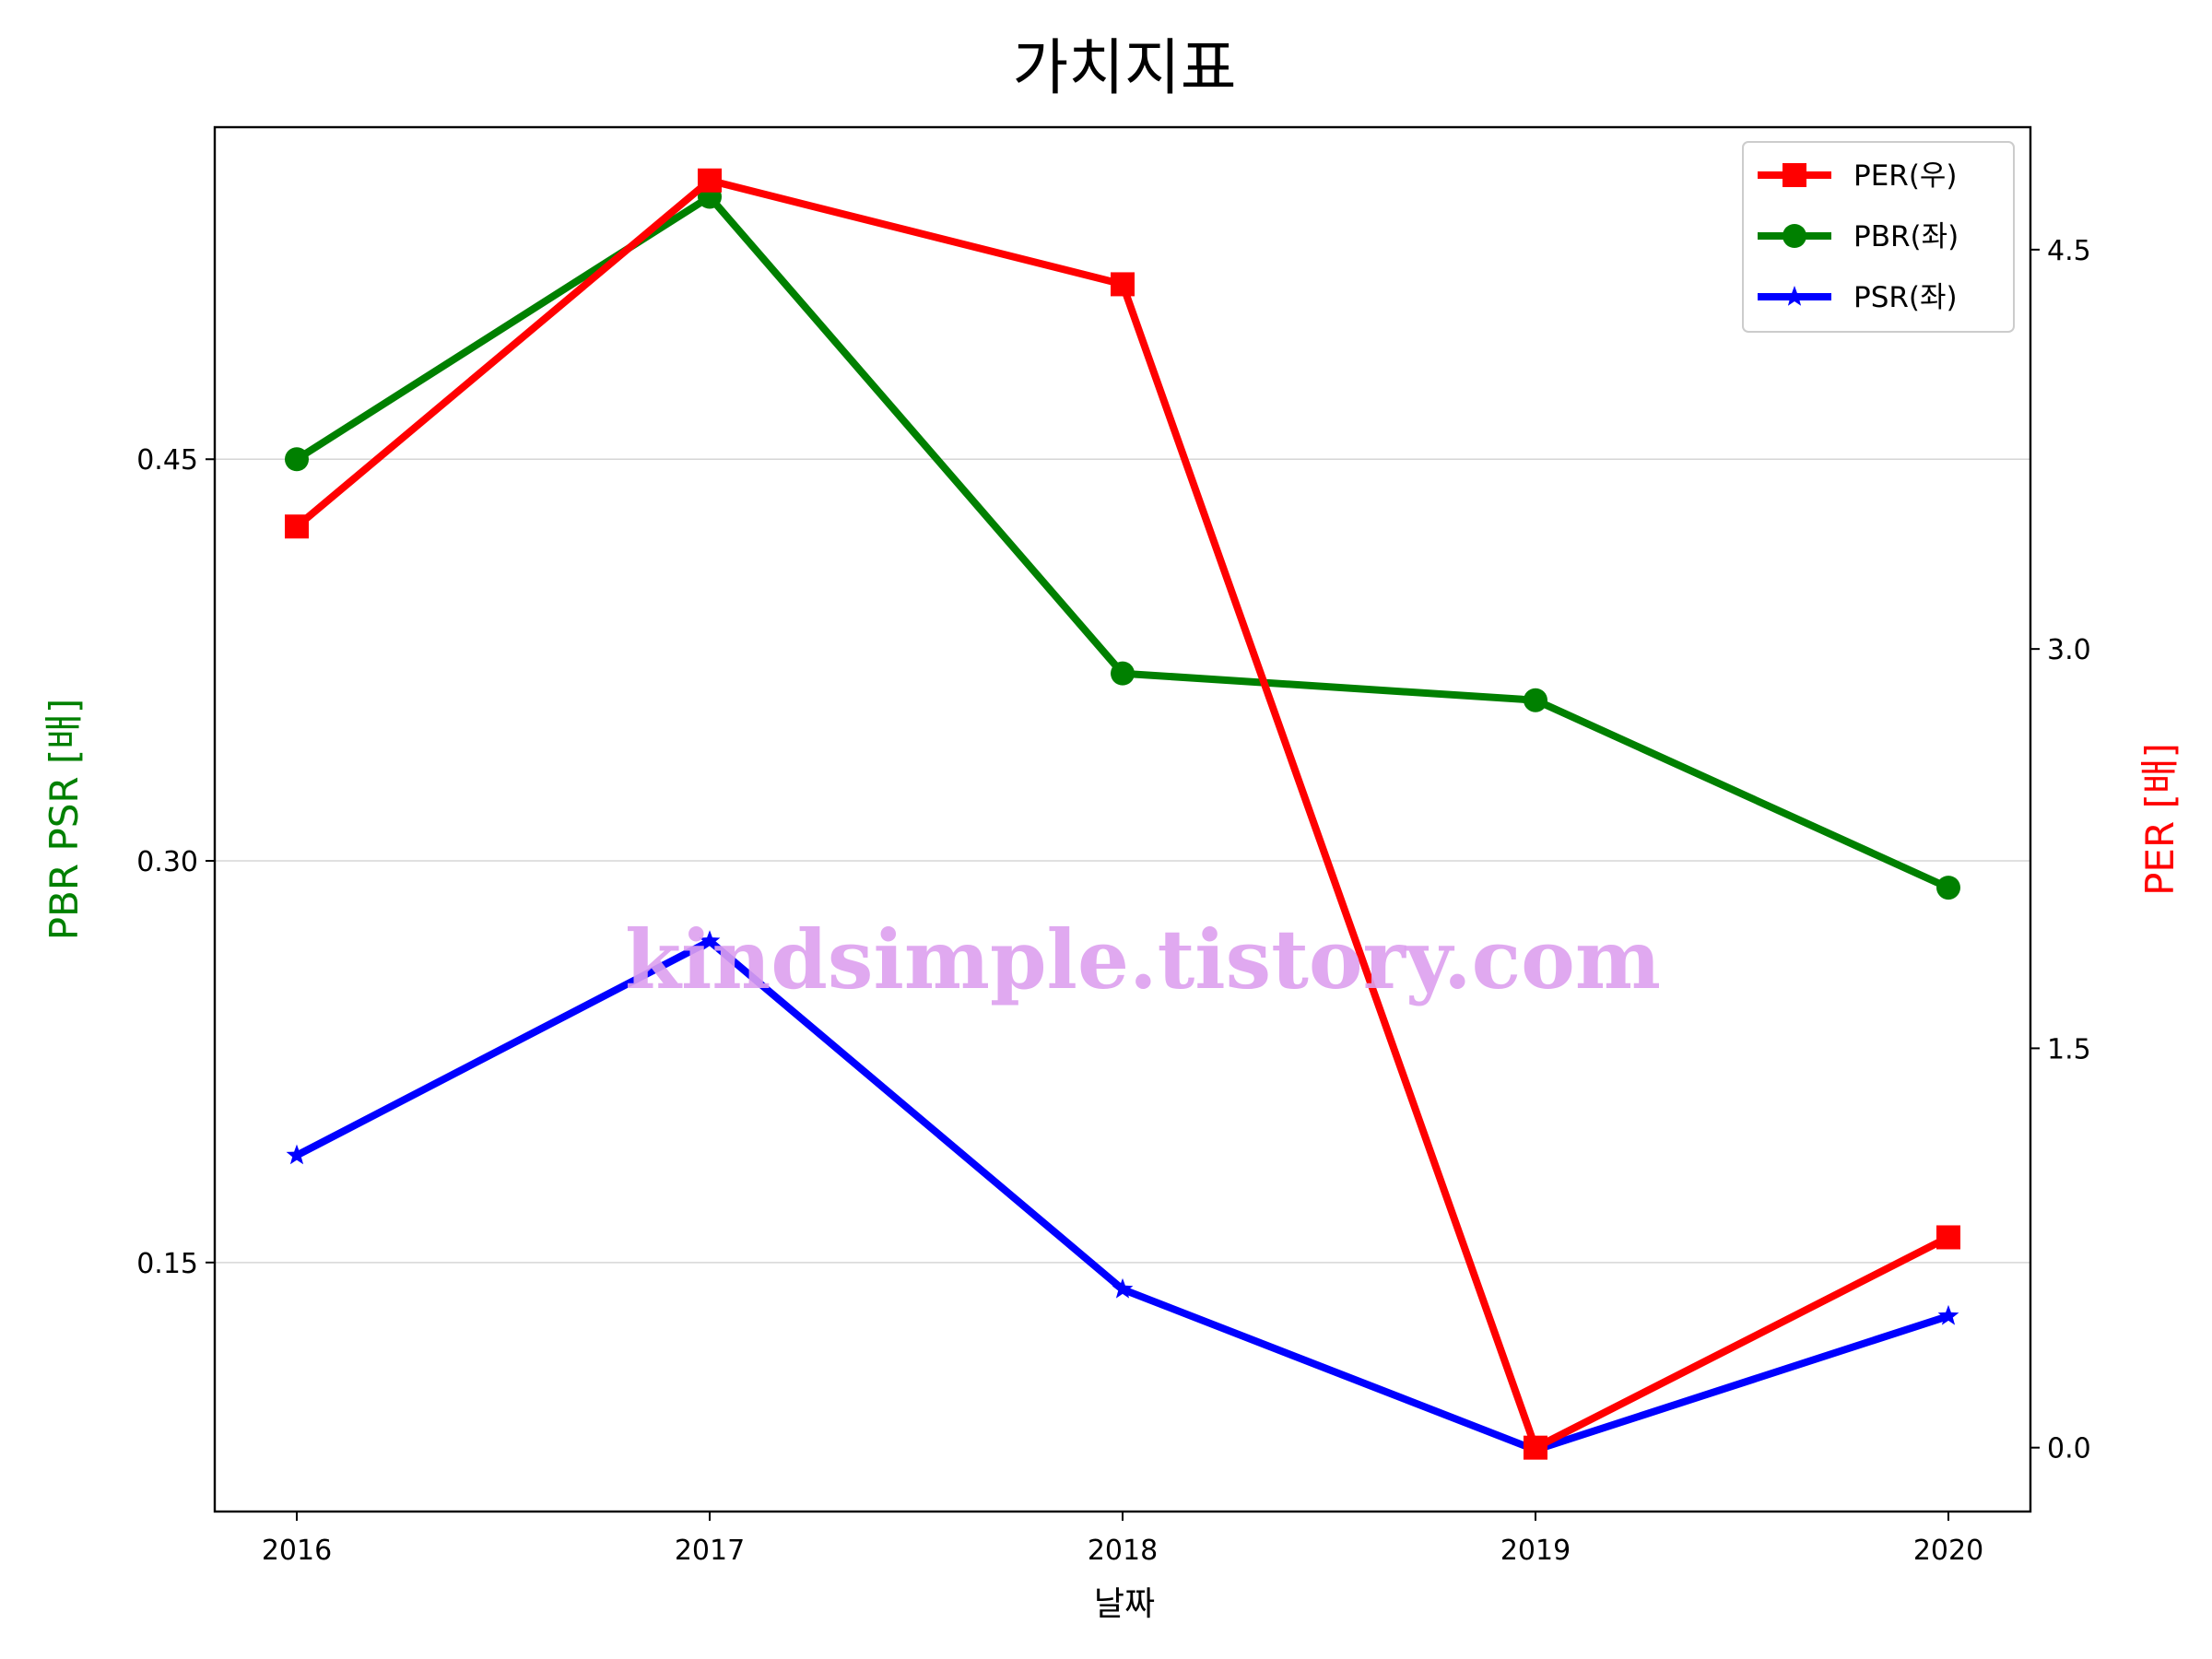  I want to click on right-y-axis-label: PER [배], so click(2160, 819).